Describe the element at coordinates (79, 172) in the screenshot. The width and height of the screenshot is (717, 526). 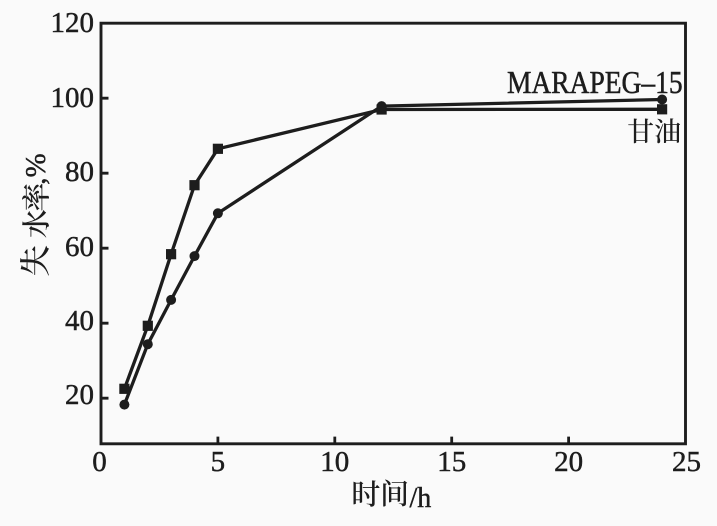
I see `svg-text: 80` at that location.